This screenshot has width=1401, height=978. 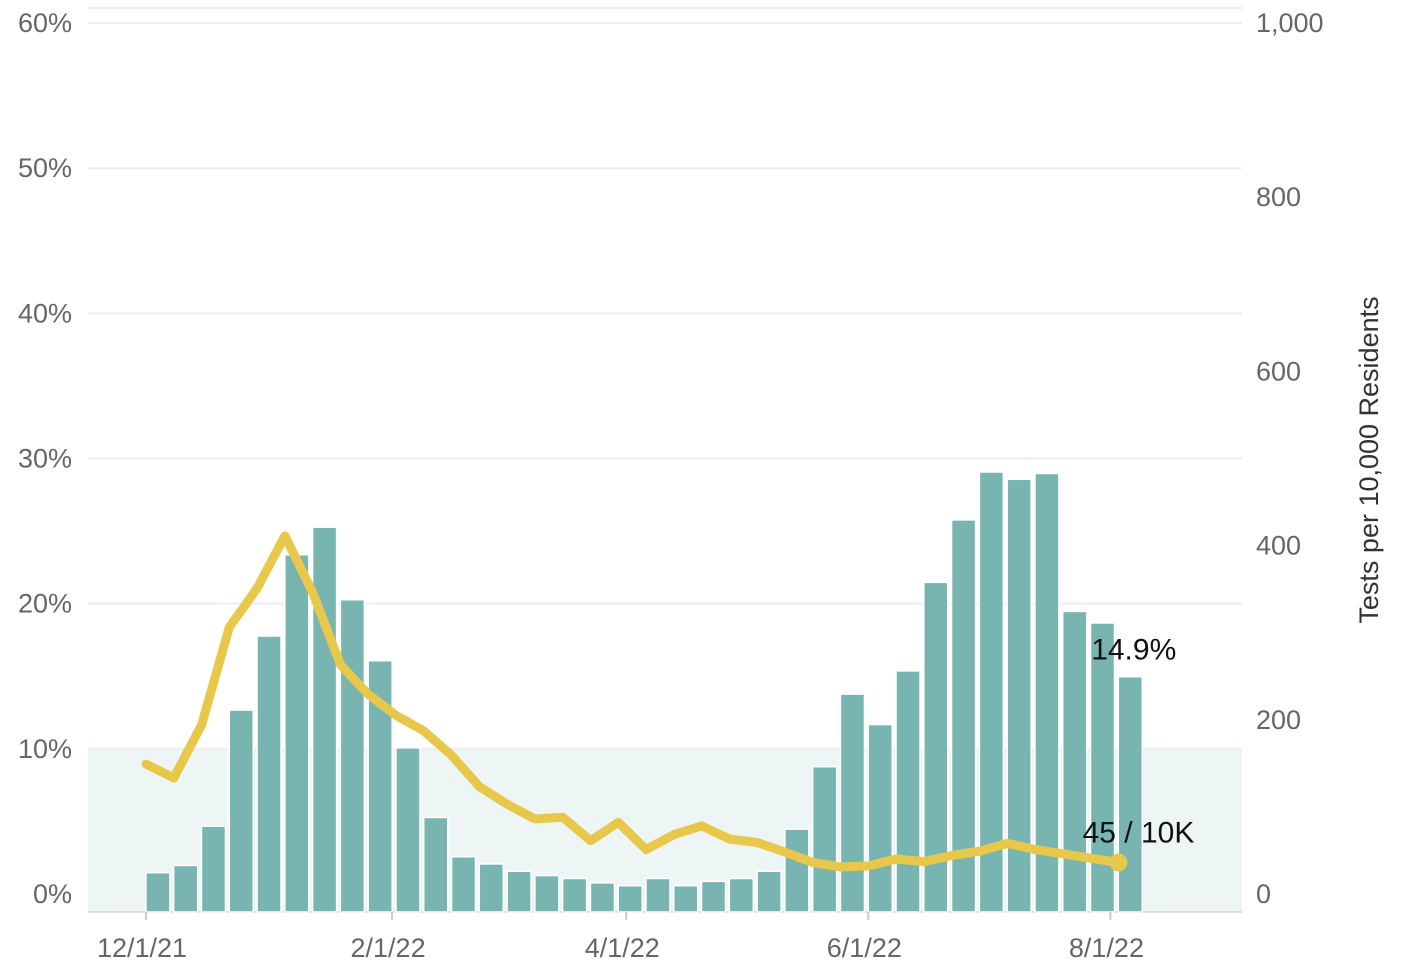 What do you see at coordinates (45, 313) in the screenshot?
I see `left-tick-label: 40%` at bounding box center [45, 313].